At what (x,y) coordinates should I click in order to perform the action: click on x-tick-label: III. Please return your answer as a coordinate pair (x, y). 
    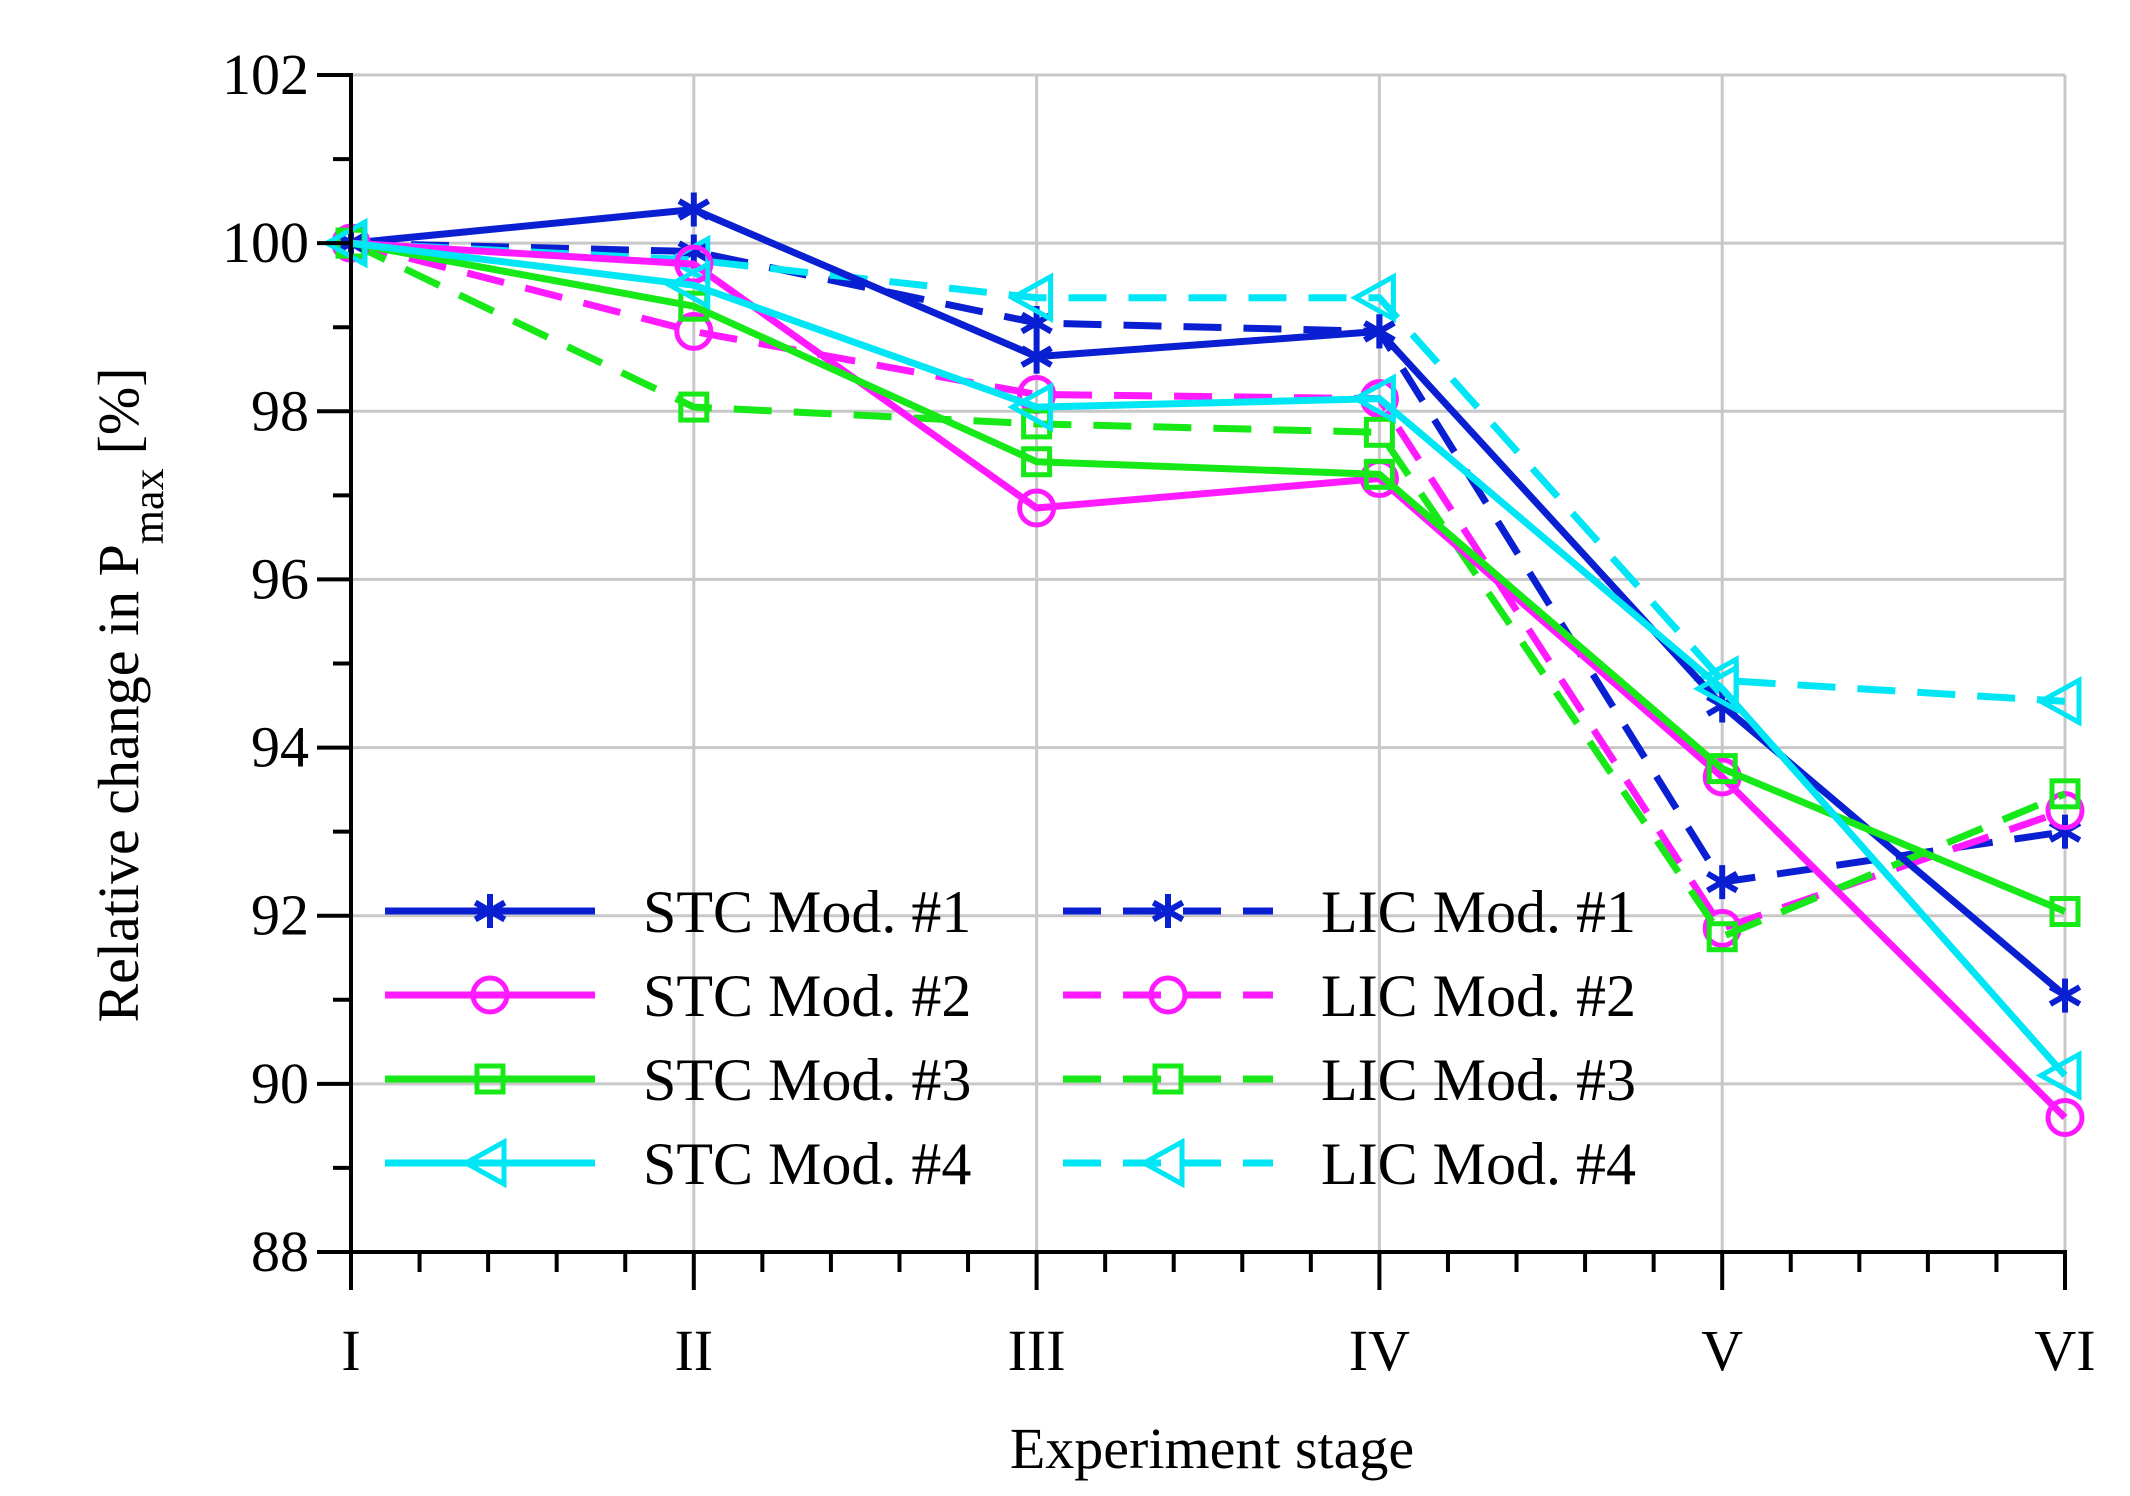
    Looking at the image, I should click on (1037, 1350).